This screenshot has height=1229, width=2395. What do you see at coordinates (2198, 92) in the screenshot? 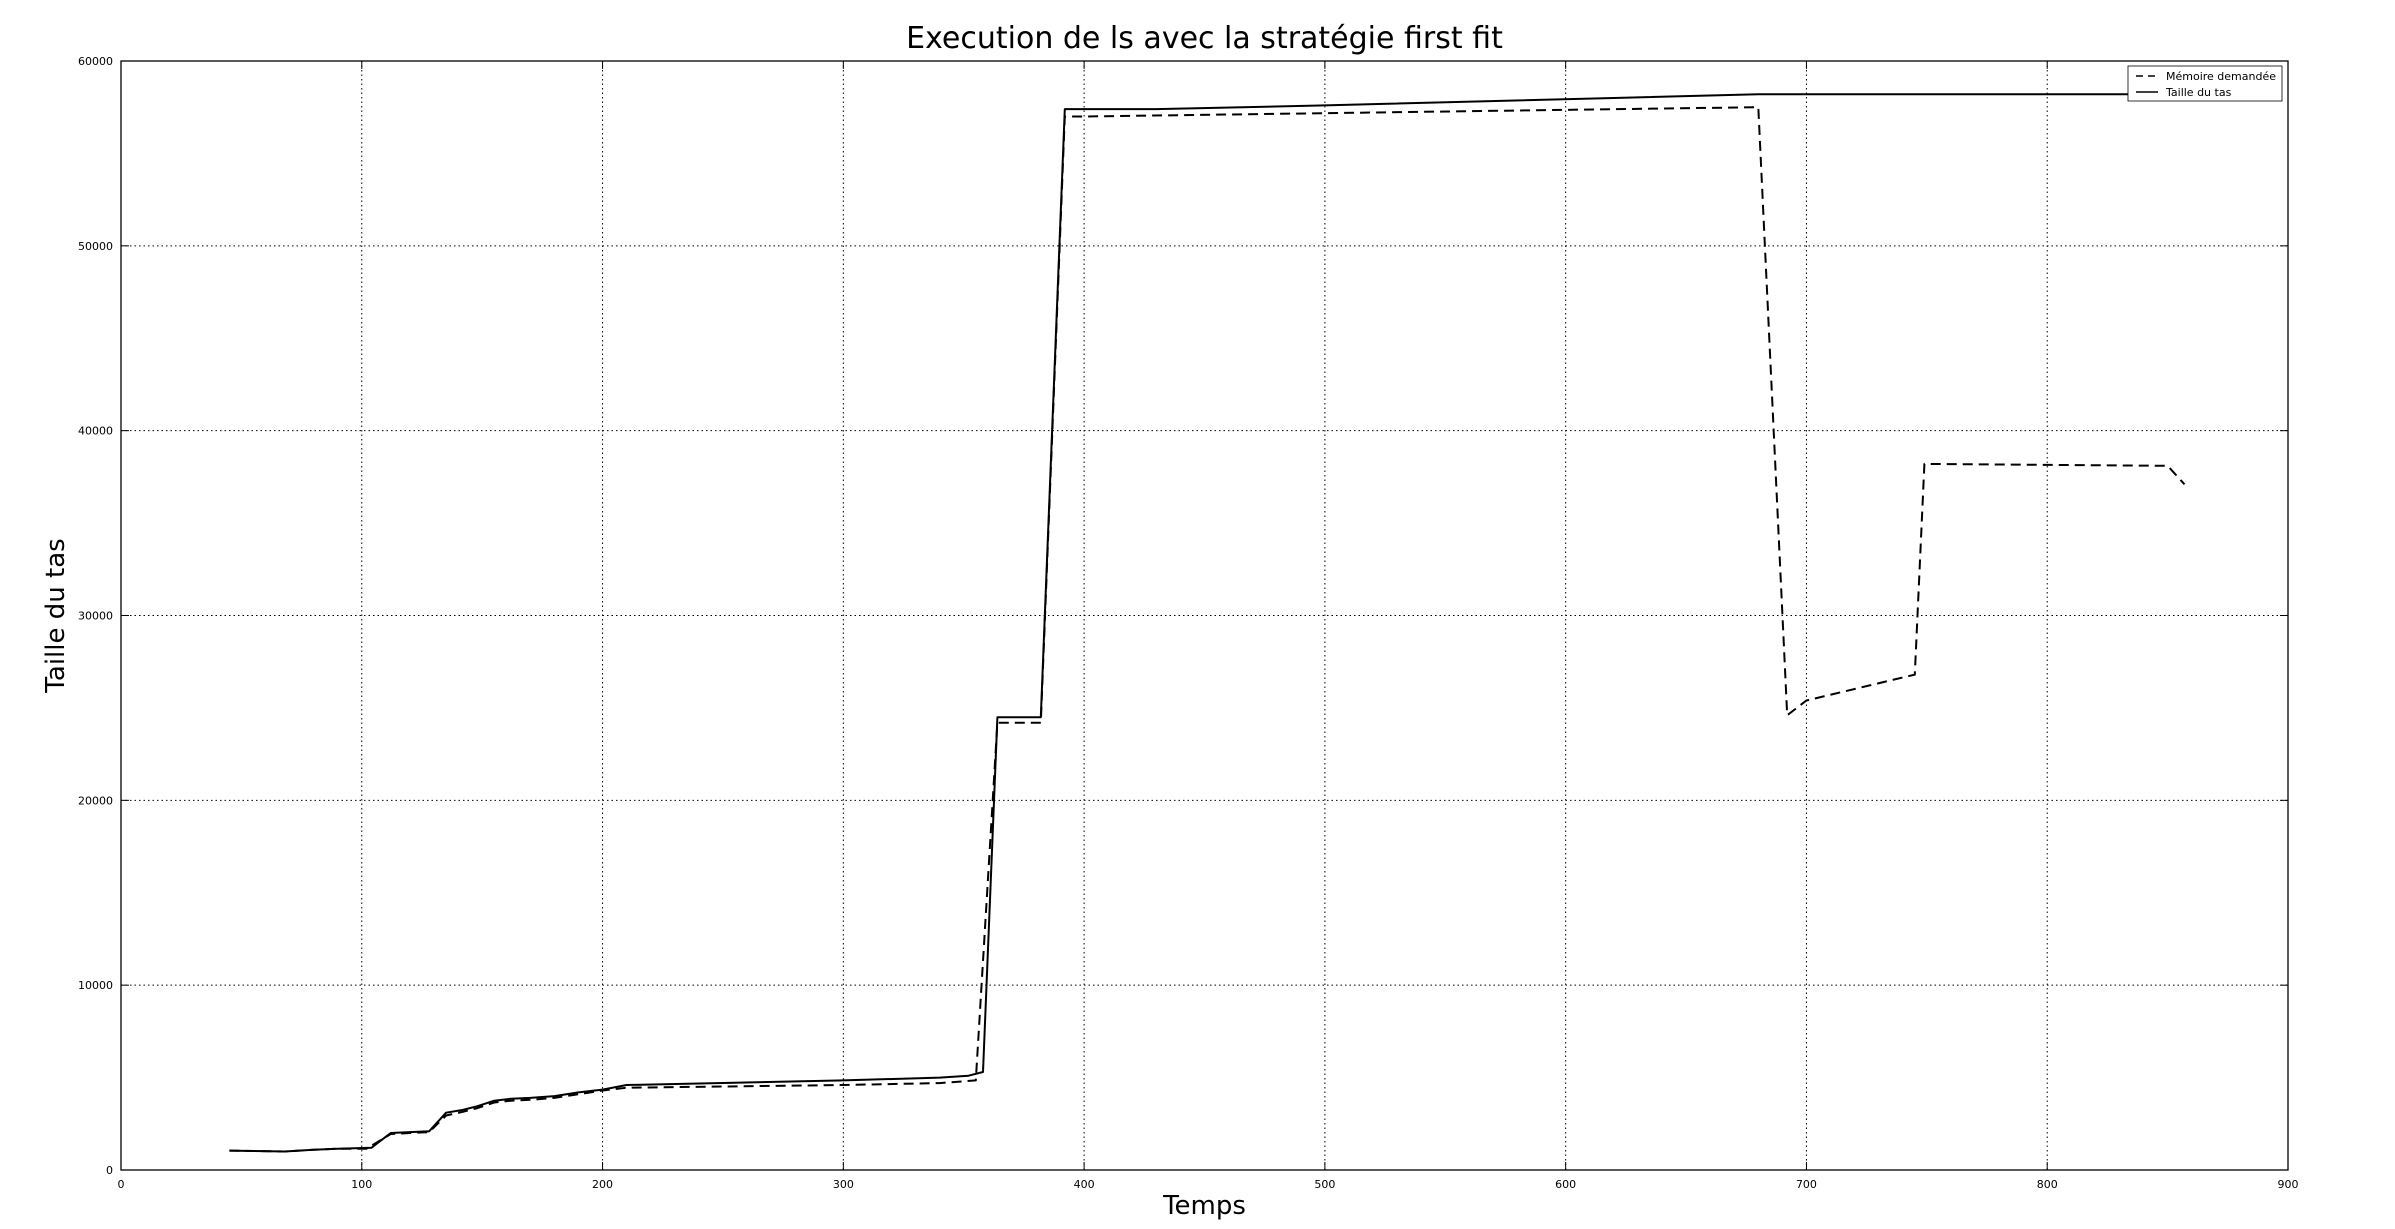
I see `legend-label-taille-du-tas: Taille du tas` at bounding box center [2198, 92].